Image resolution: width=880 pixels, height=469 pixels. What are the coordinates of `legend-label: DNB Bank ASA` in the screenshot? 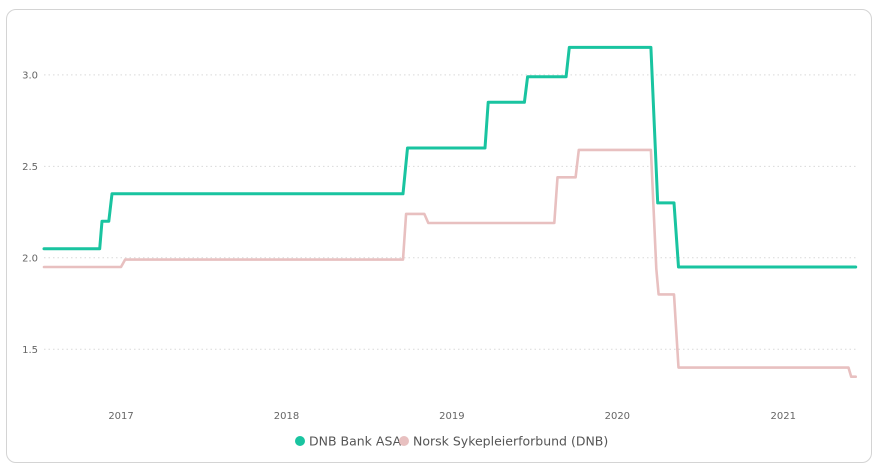 It's located at (355, 441).